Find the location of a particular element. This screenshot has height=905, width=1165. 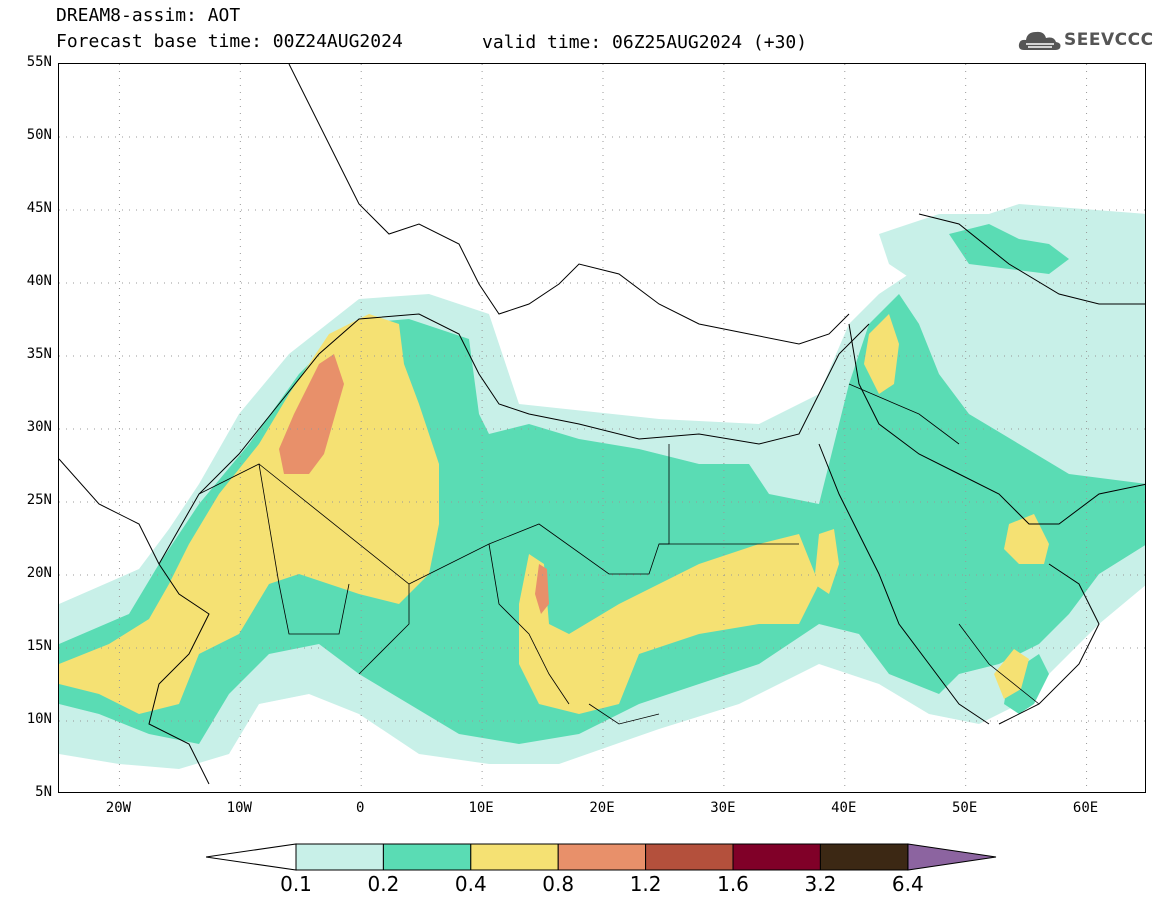

lat-tick-label: 15N is located at coordinates (39, 646).